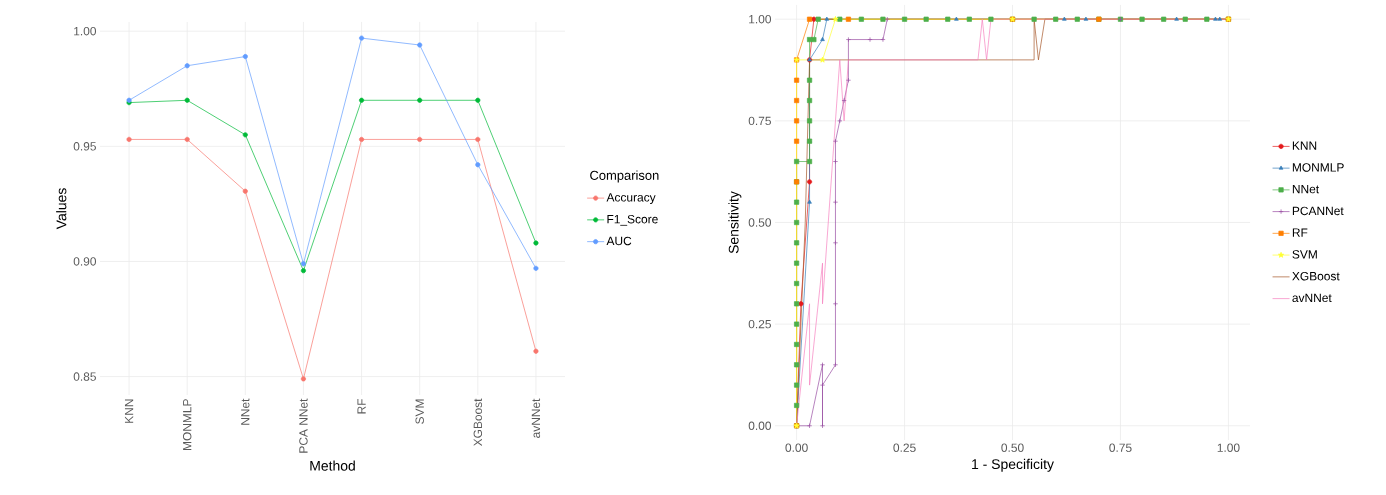  What do you see at coordinates (1013, 465) in the screenshot?
I see `x-axis-title: 1 - Specificity` at bounding box center [1013, 465].